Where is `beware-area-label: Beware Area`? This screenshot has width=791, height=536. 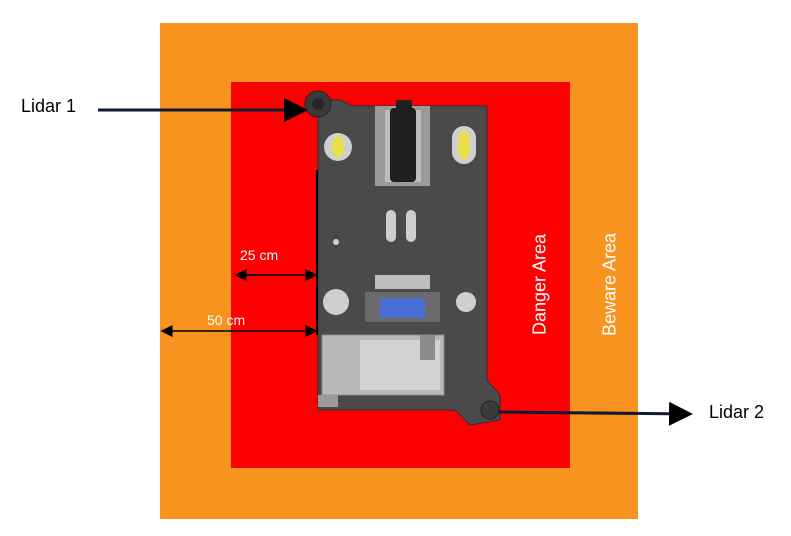
beware-area-label: Beware Area is located at coordinates (609, 284).